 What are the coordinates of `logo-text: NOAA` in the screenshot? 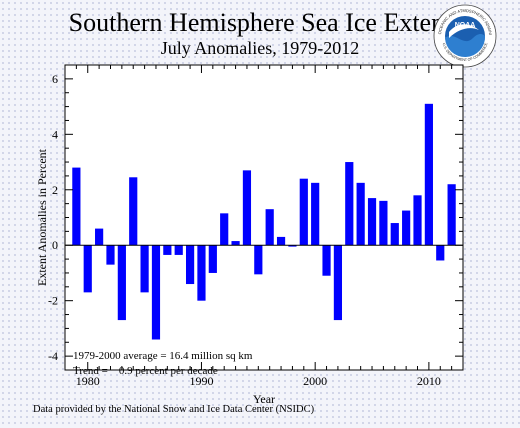 It's located at (465, 25).